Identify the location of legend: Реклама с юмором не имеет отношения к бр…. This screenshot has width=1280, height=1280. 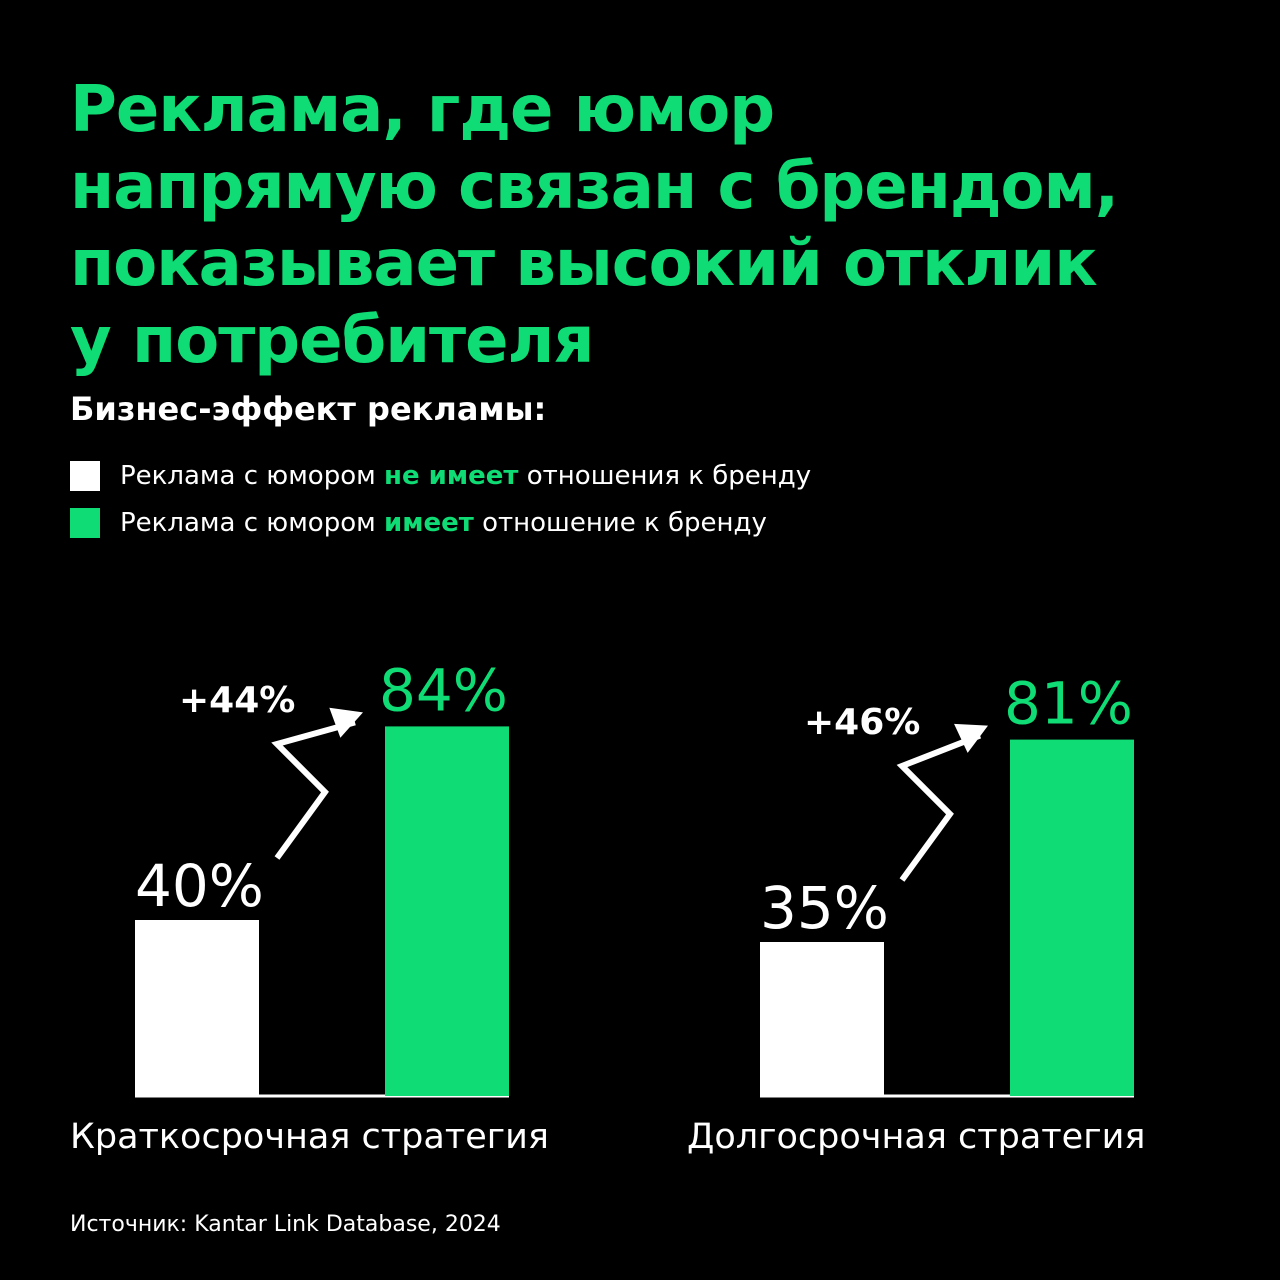
(440, 505).